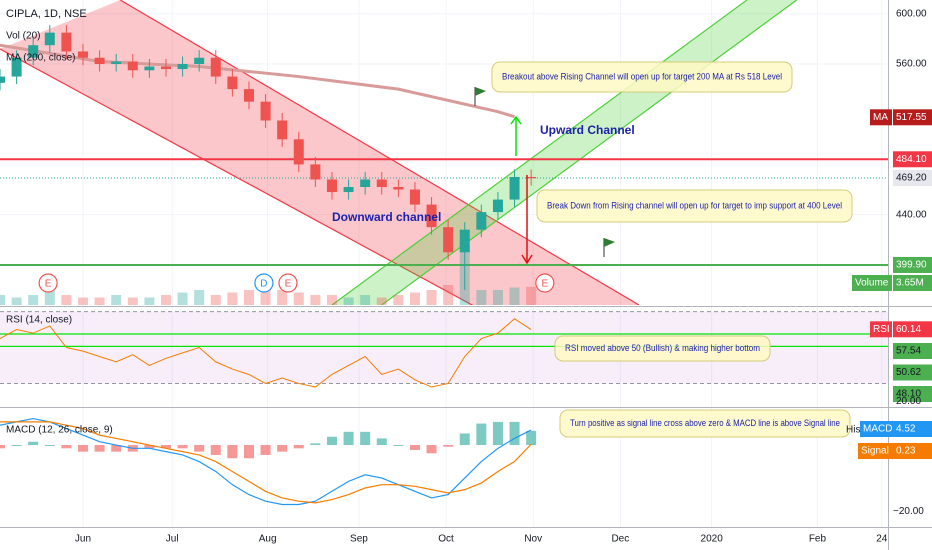  I want to click on axis-label-name: Signal, so click(875, 451).